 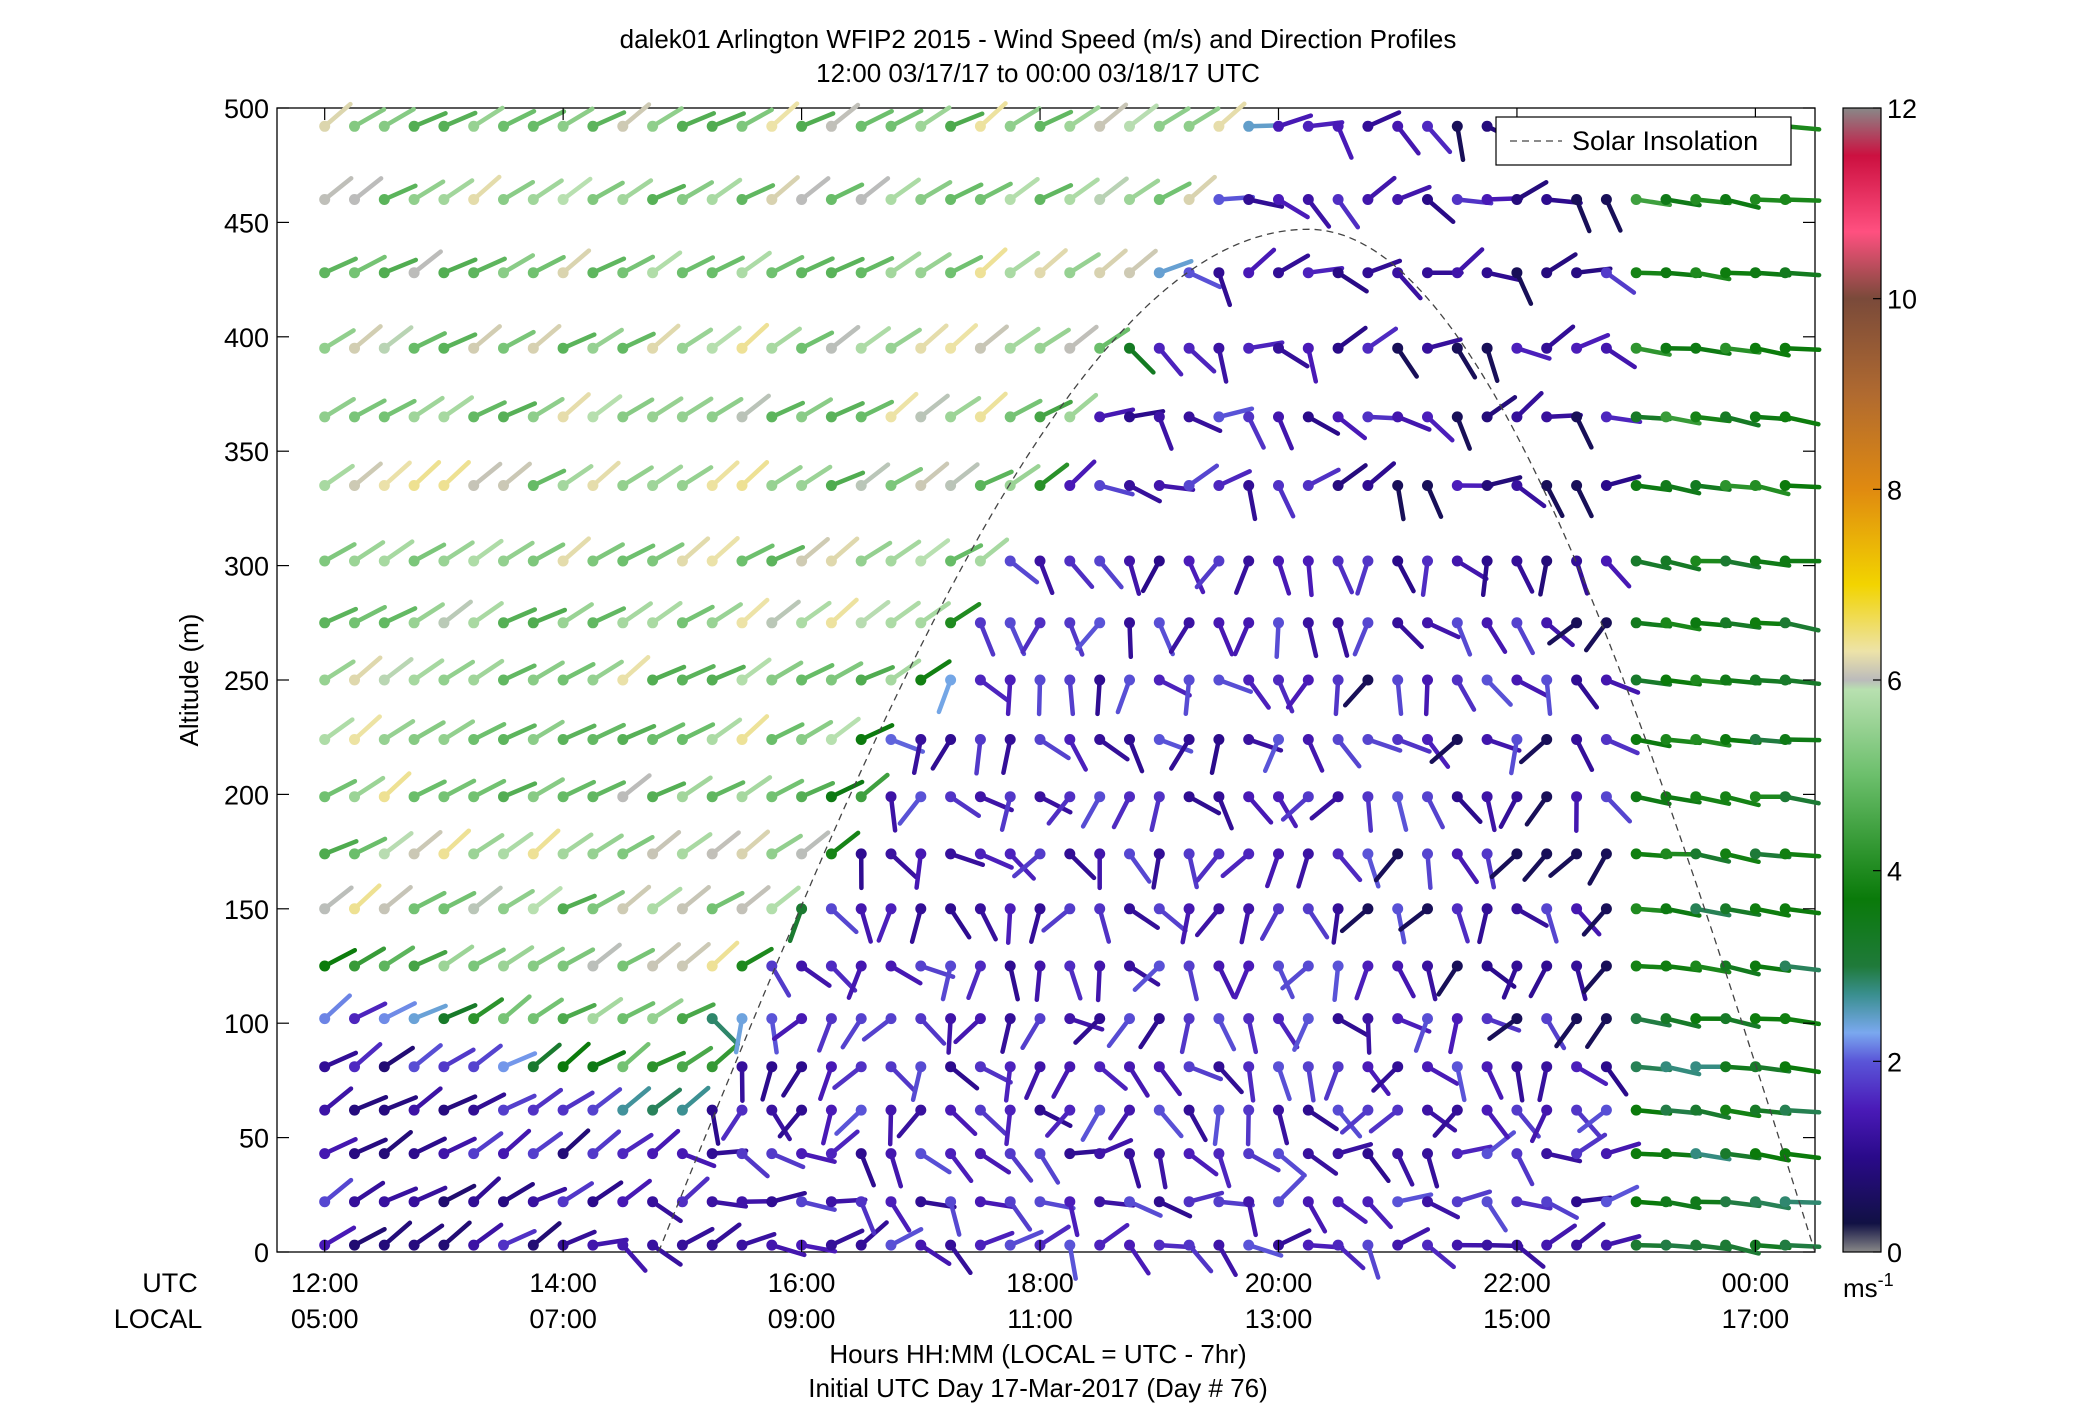 I want to click on y-tick-label: 200, so click(x=246, y=795).